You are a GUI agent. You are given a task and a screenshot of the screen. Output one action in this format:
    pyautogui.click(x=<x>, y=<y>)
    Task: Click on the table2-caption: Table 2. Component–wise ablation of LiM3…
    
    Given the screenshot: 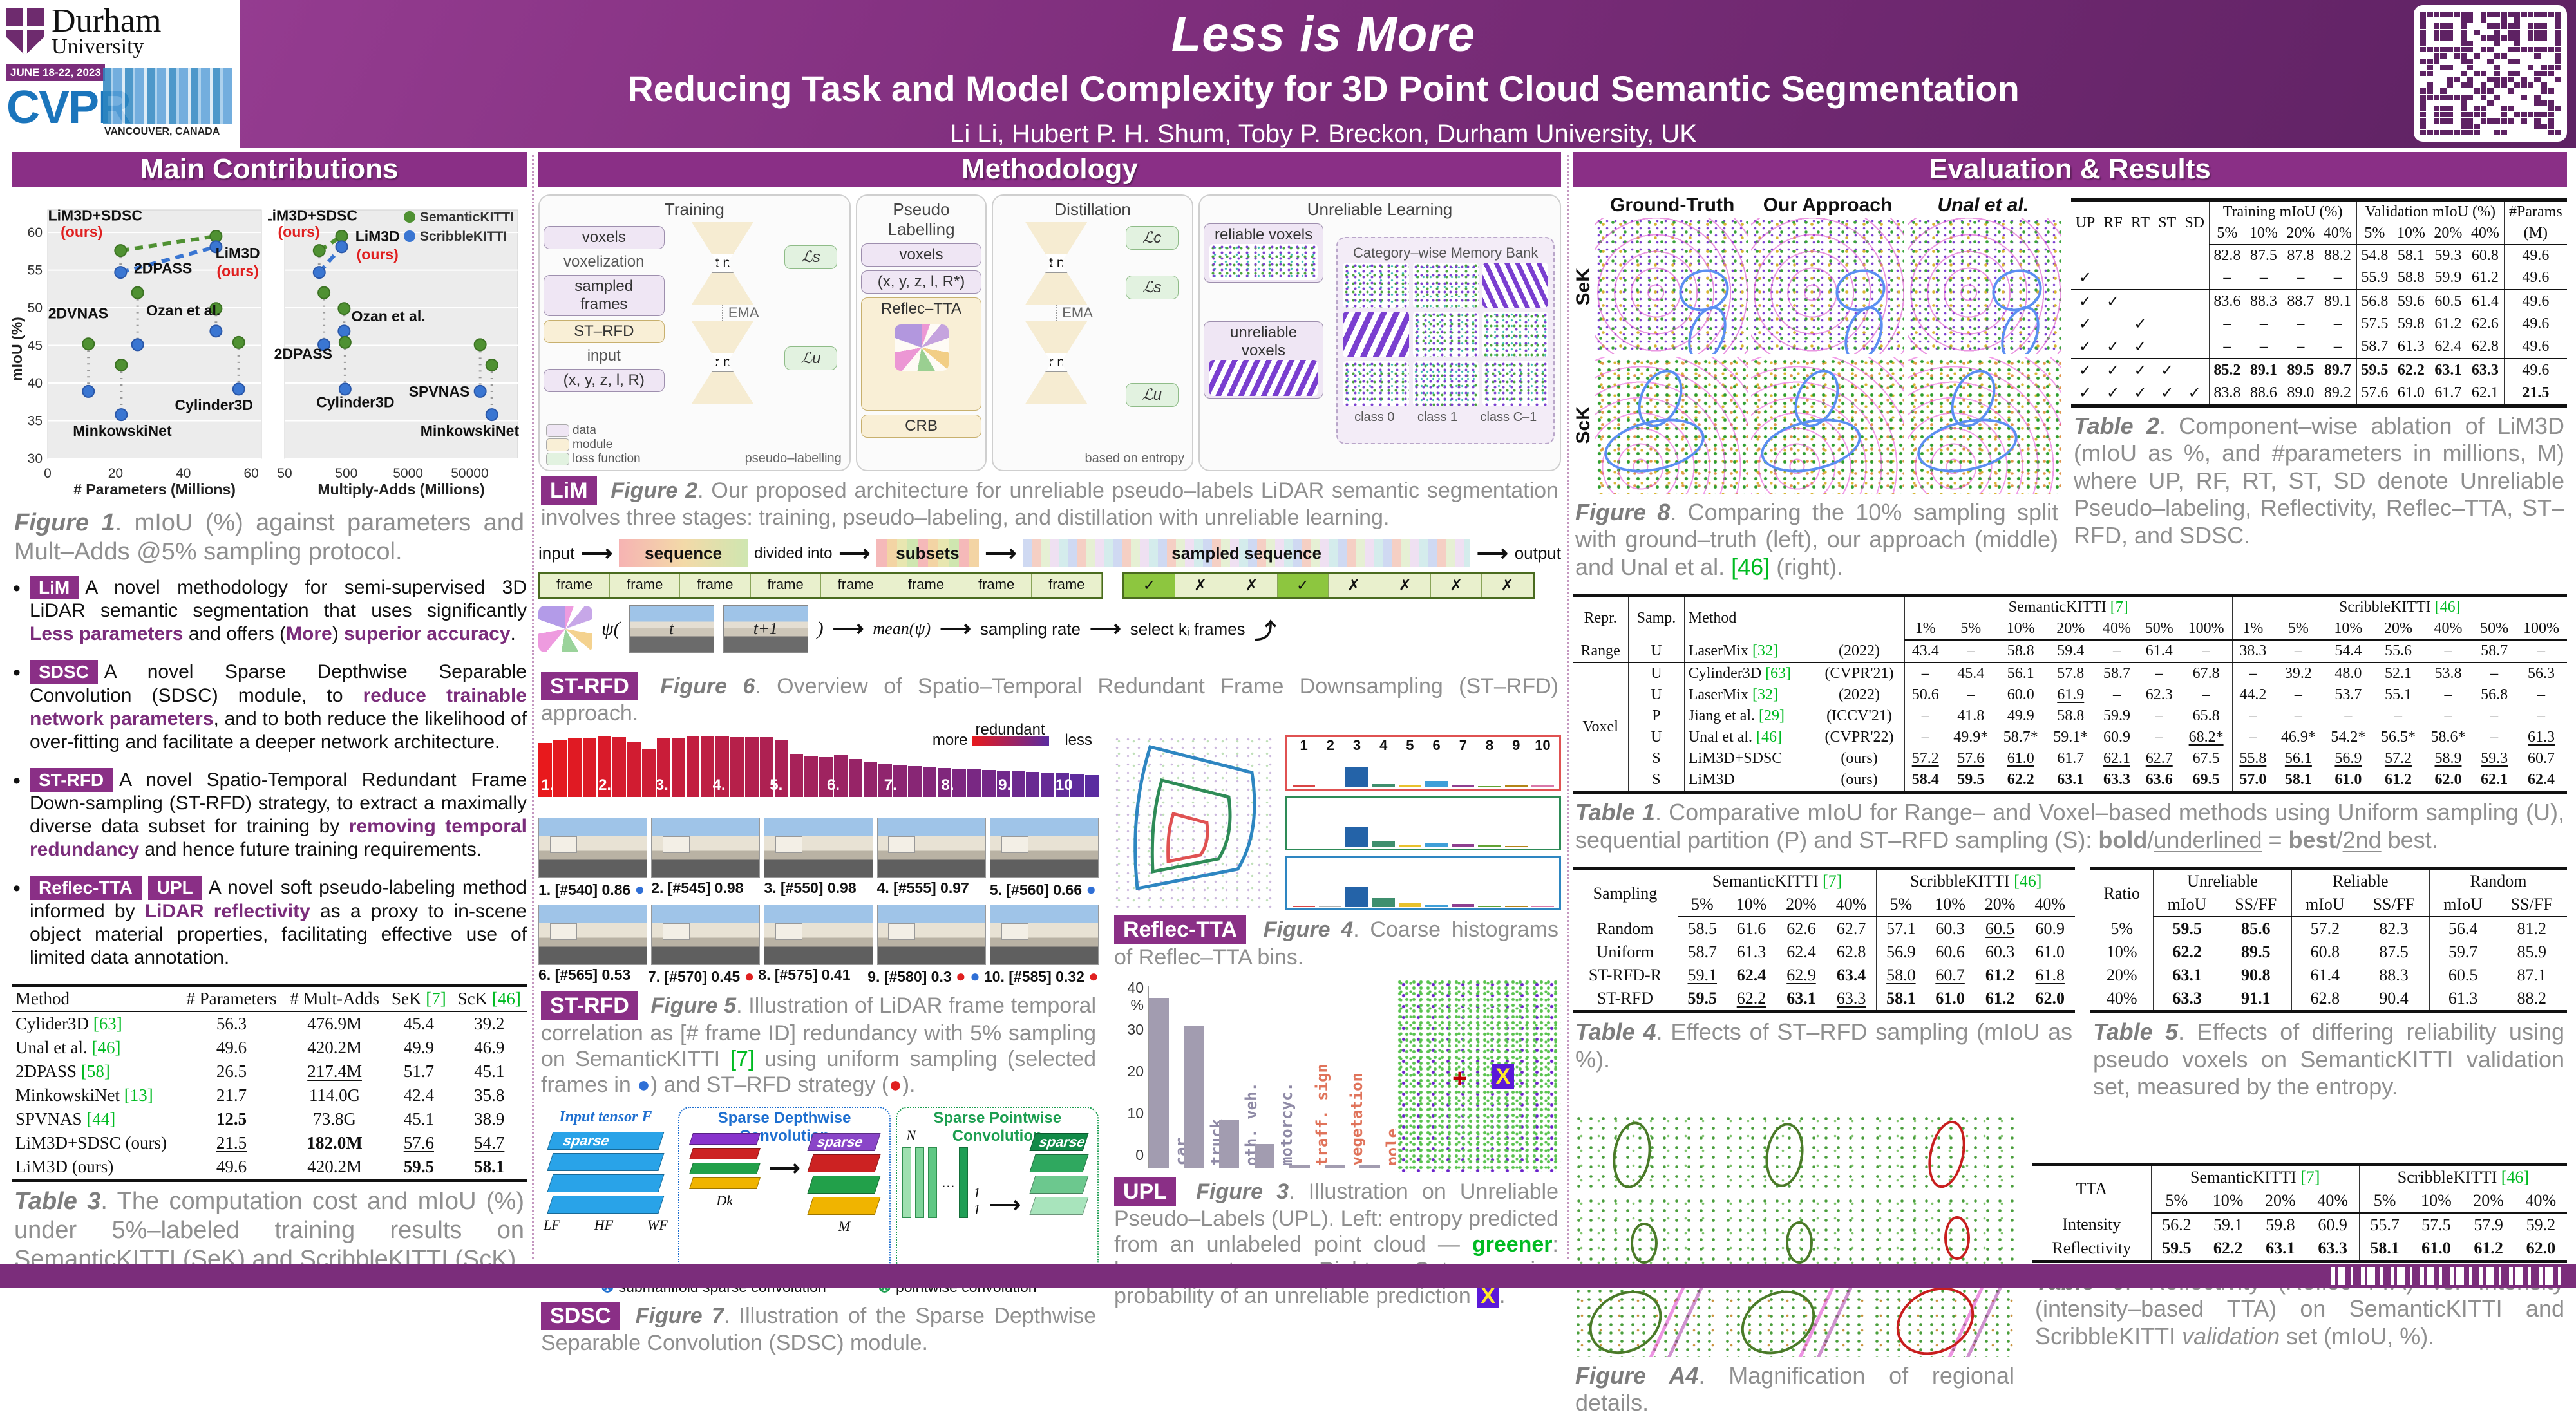 What is the action you would take?
    pyautogui.click(x=2319, y=481)
    